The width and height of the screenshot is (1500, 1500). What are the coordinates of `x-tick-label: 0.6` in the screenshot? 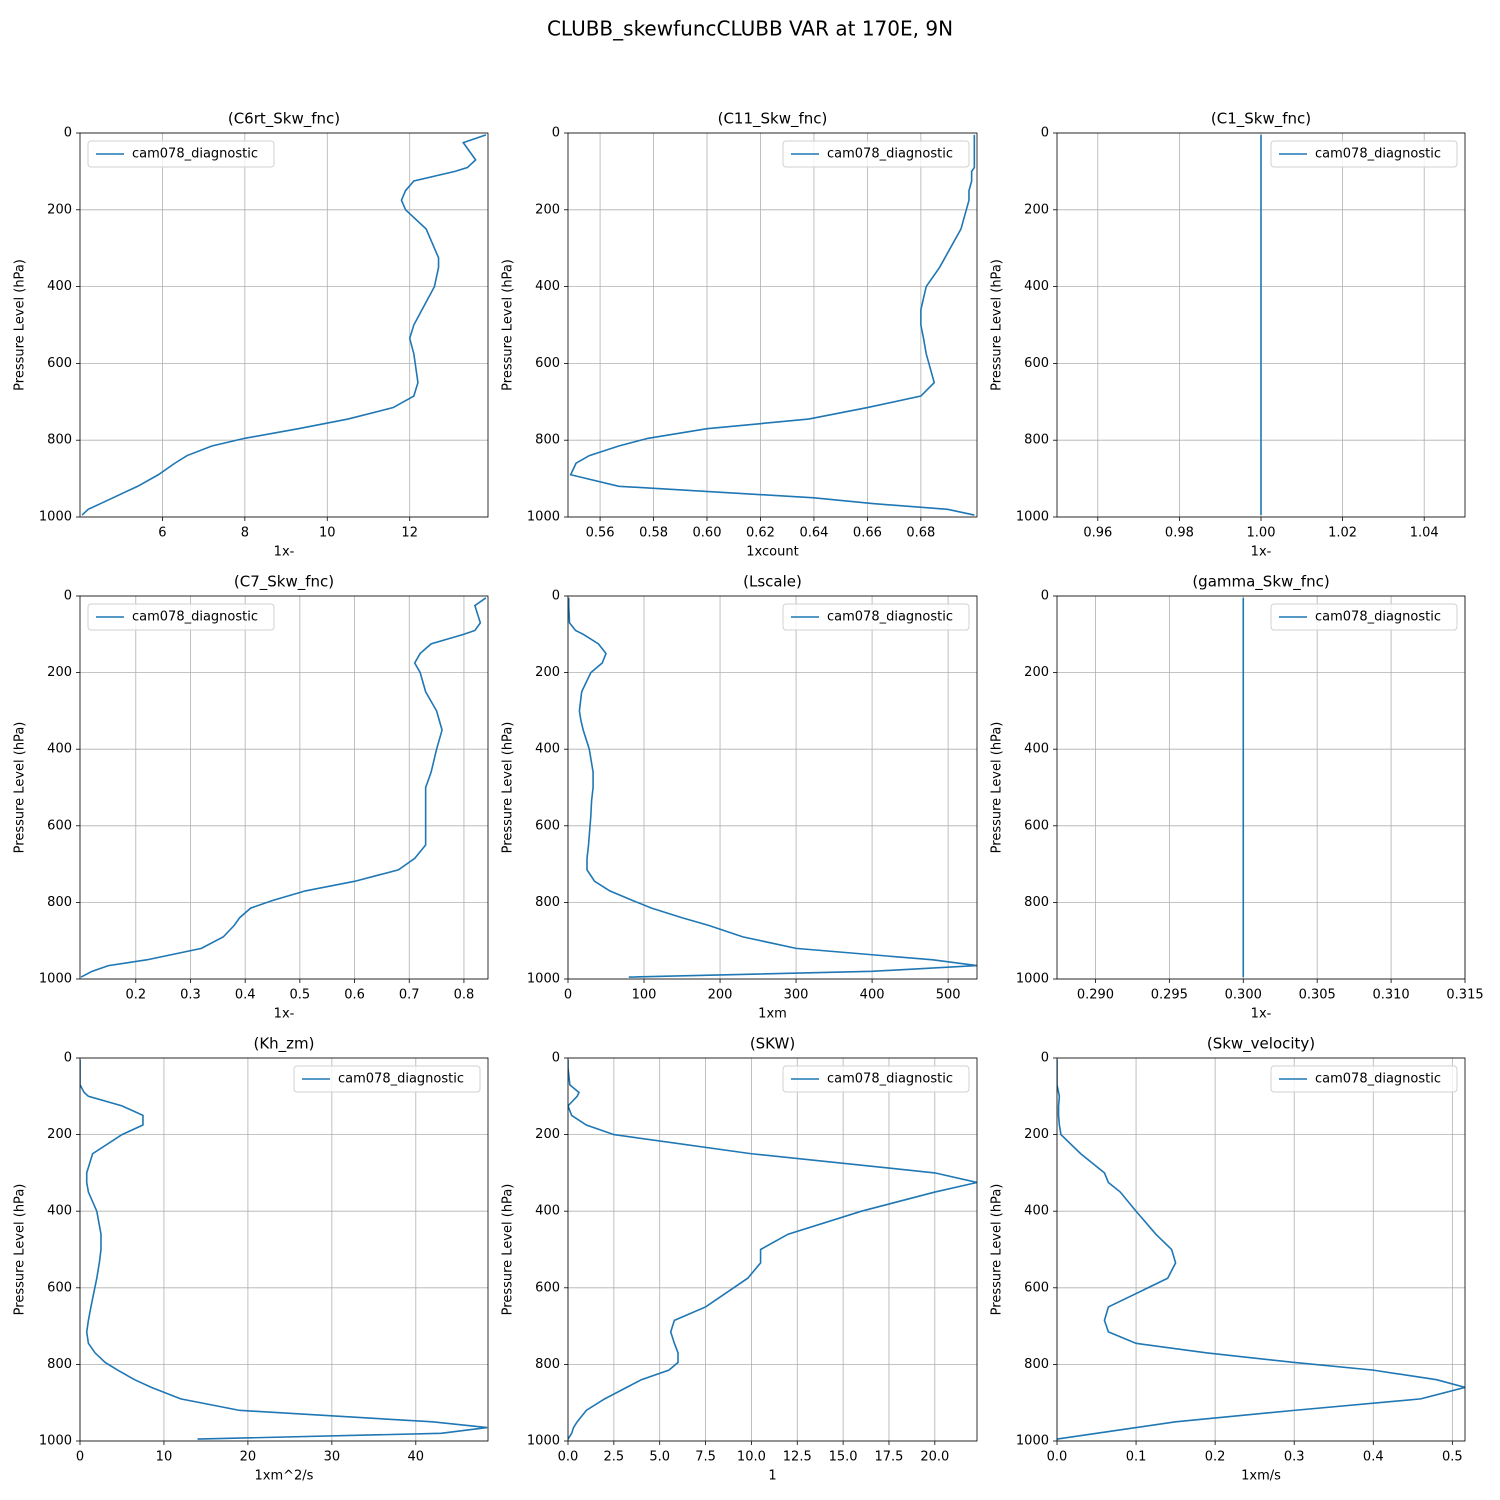 It's located at (354, 995).